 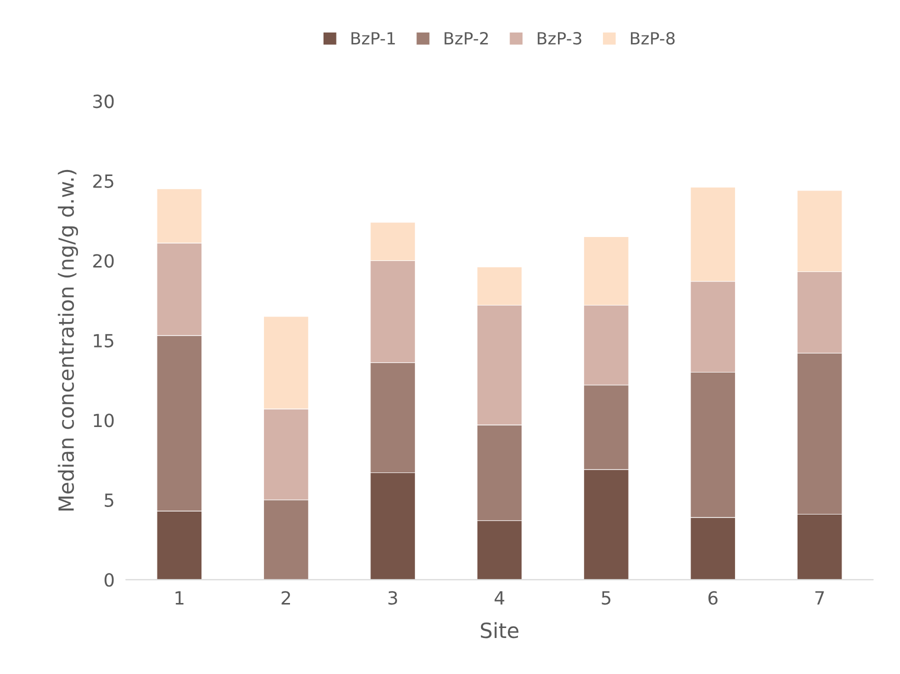 I want to click on x-tick-label: 6, so click(x=713, y=598).